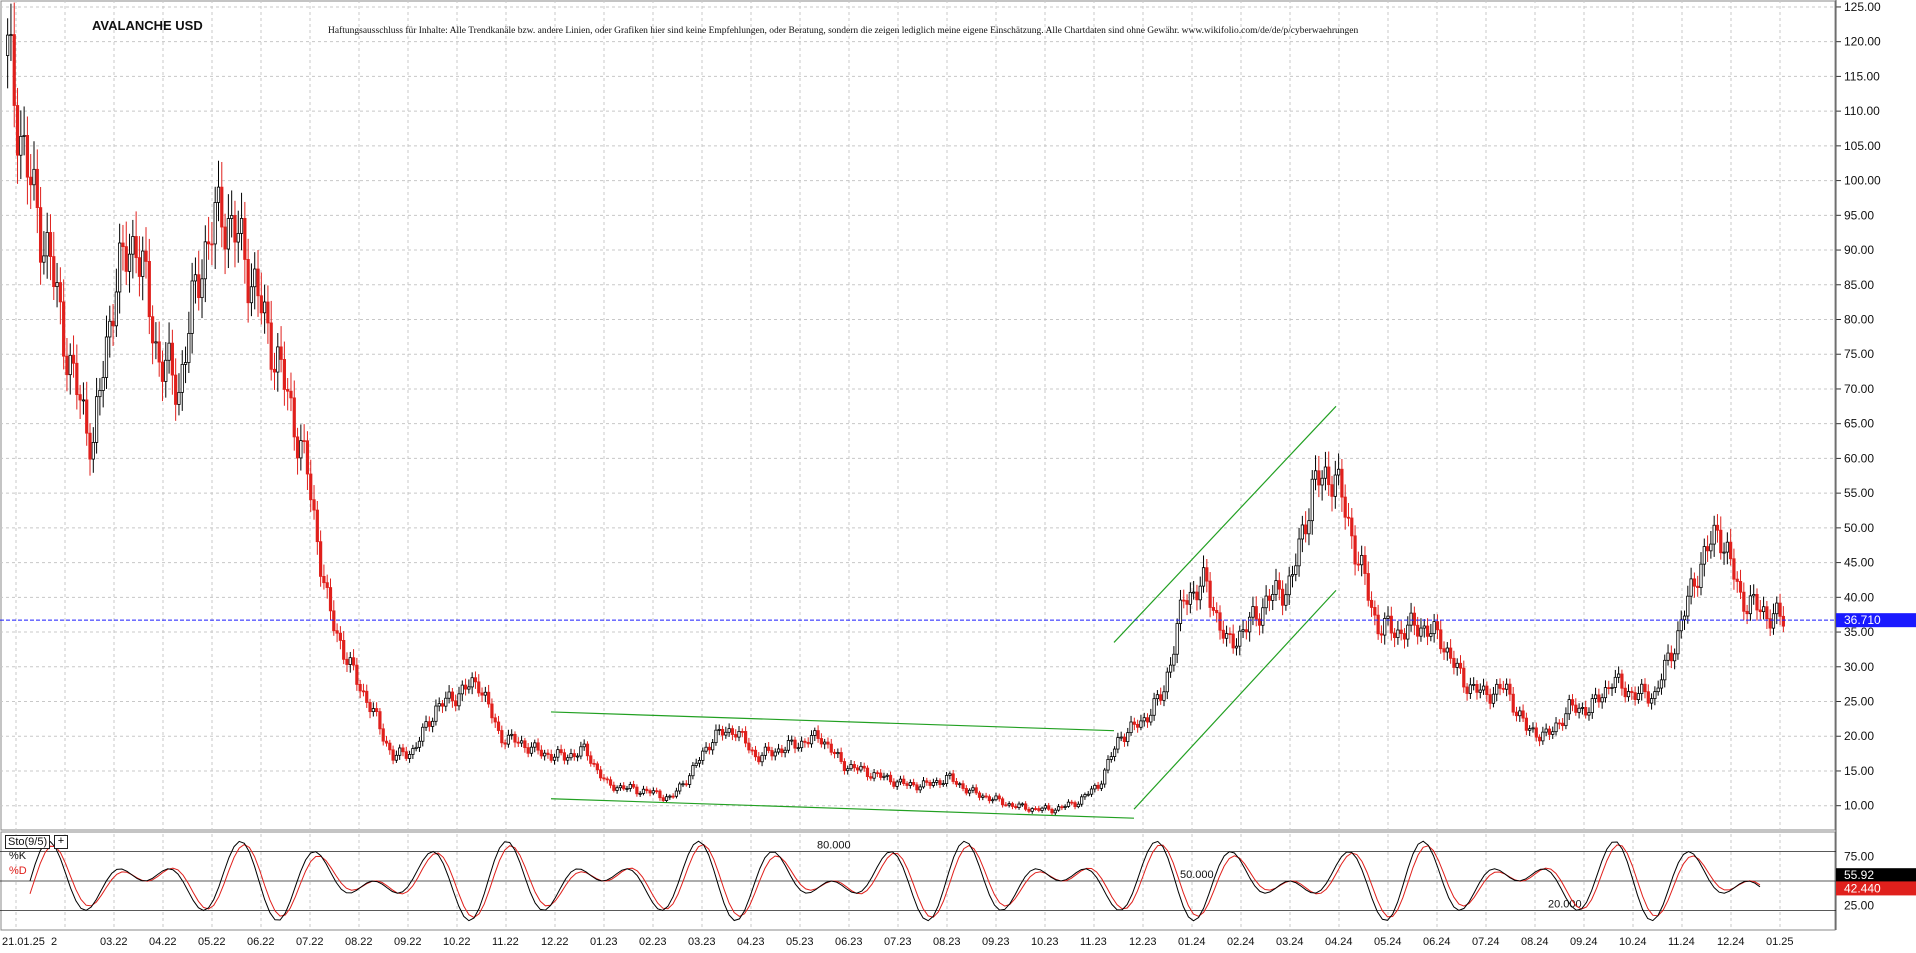  I want to click on x-tick-label: 12.22, so click(555, 942).